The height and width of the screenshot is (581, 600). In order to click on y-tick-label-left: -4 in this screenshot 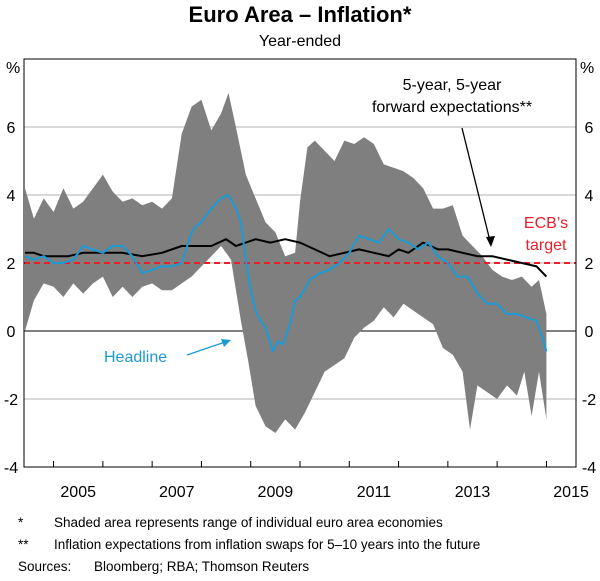, I will do `click(11, 468)`.